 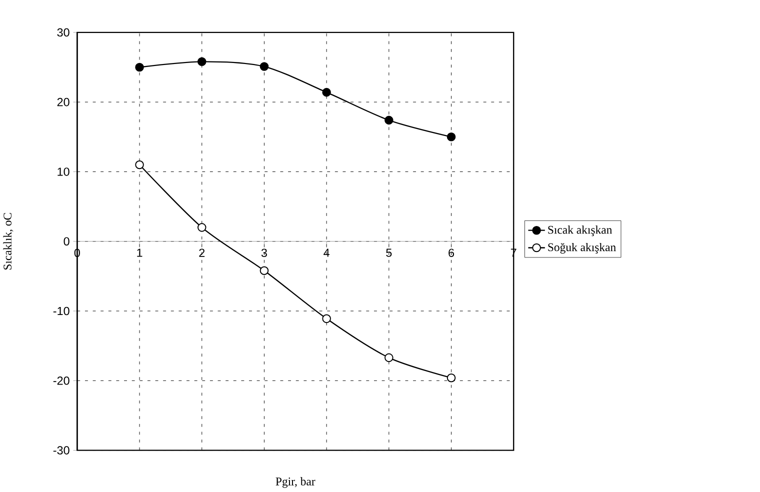 What do you see at coordinates (327, 252) in the screenshot?
I see `x-tick-label: 4` at bounding box center [327, 252].